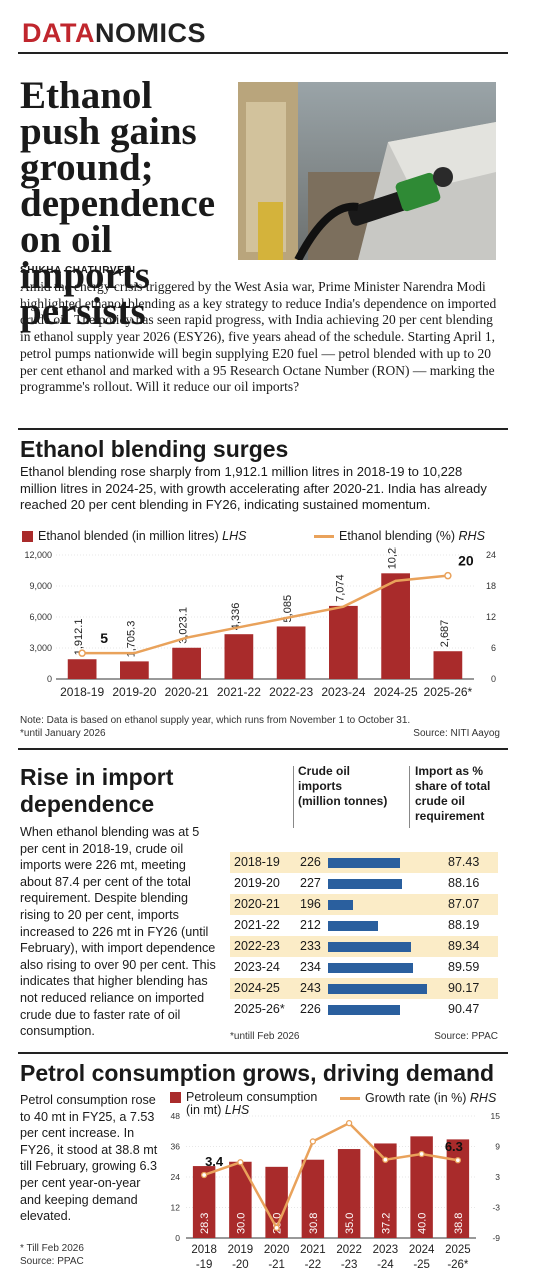  I want to click on legend3-line-tag: RHS, so click(483, 1098).